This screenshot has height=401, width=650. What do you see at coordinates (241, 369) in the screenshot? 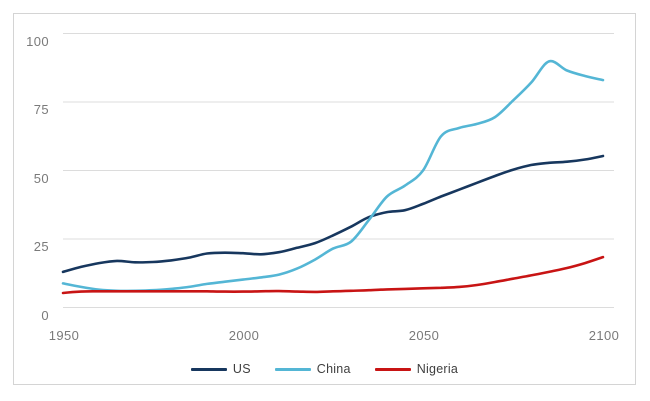
I see `legend-label-us: US` at bounding box center [241, 369].